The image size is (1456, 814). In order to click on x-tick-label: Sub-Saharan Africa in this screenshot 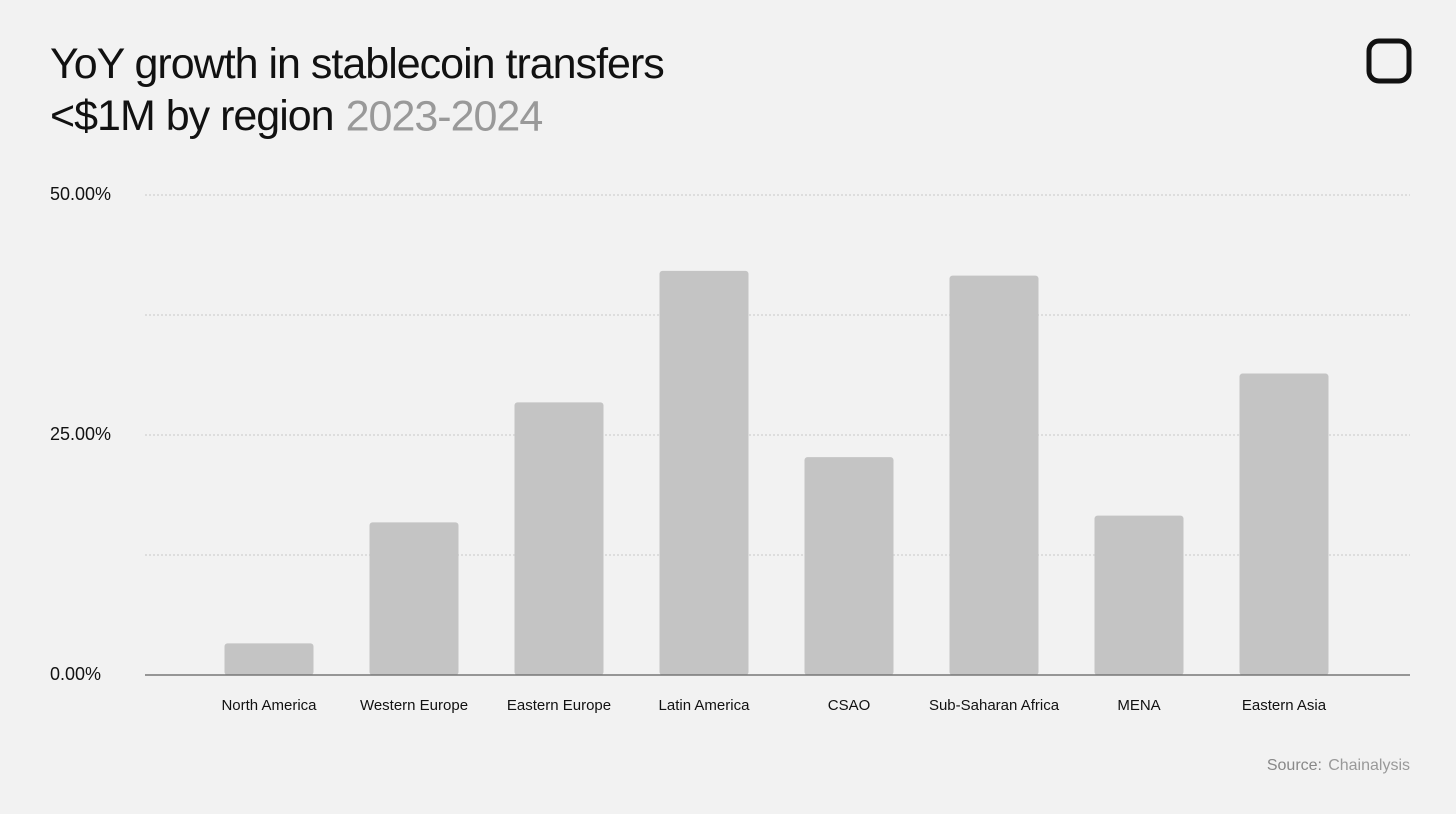, I will do `click(994, 705)`.